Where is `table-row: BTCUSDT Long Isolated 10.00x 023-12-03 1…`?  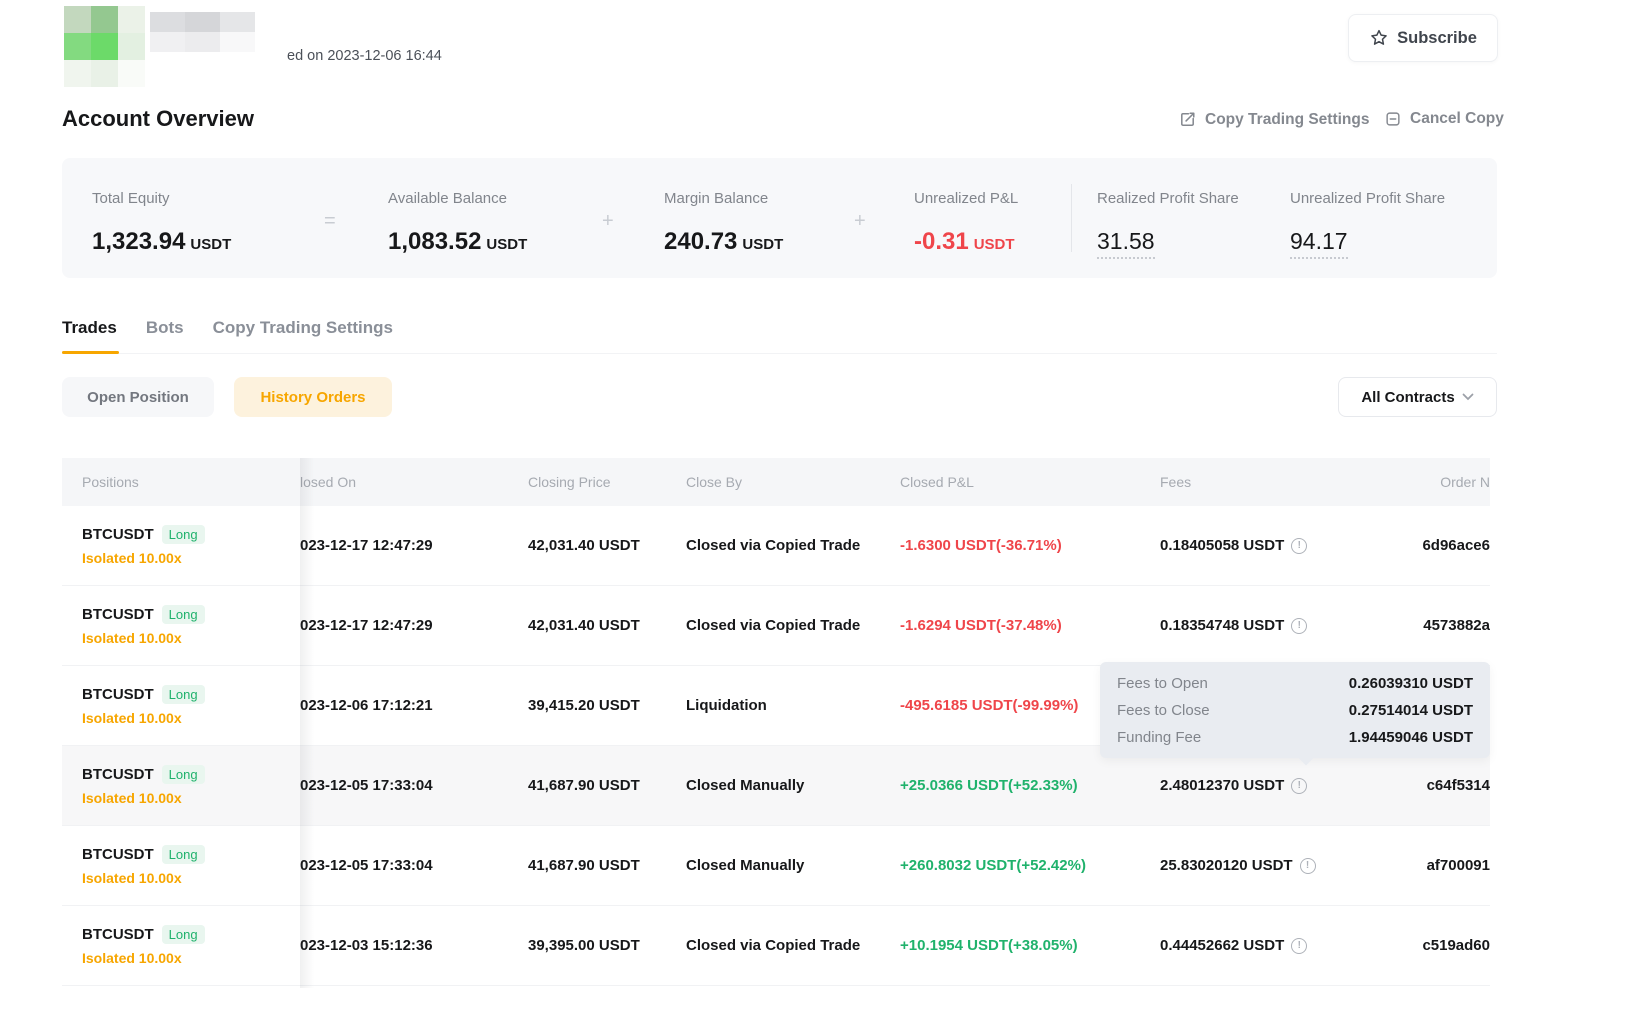 table-row: BTCUSDT Long Isolated 10.00x 023-12-03 1… is located at coordinates (776, 946).